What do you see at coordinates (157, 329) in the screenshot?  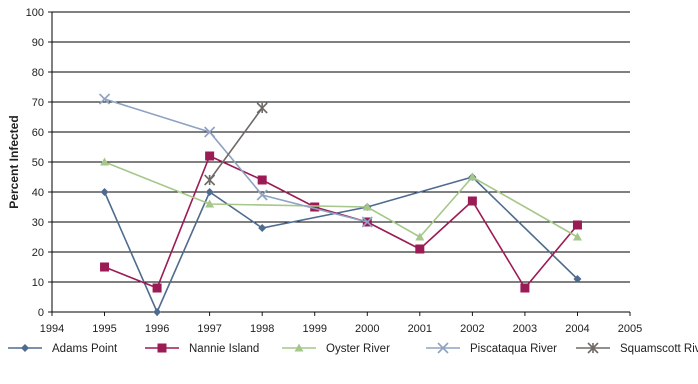 I see `x-tick-label: 1996` at bounding box center [157, 329].